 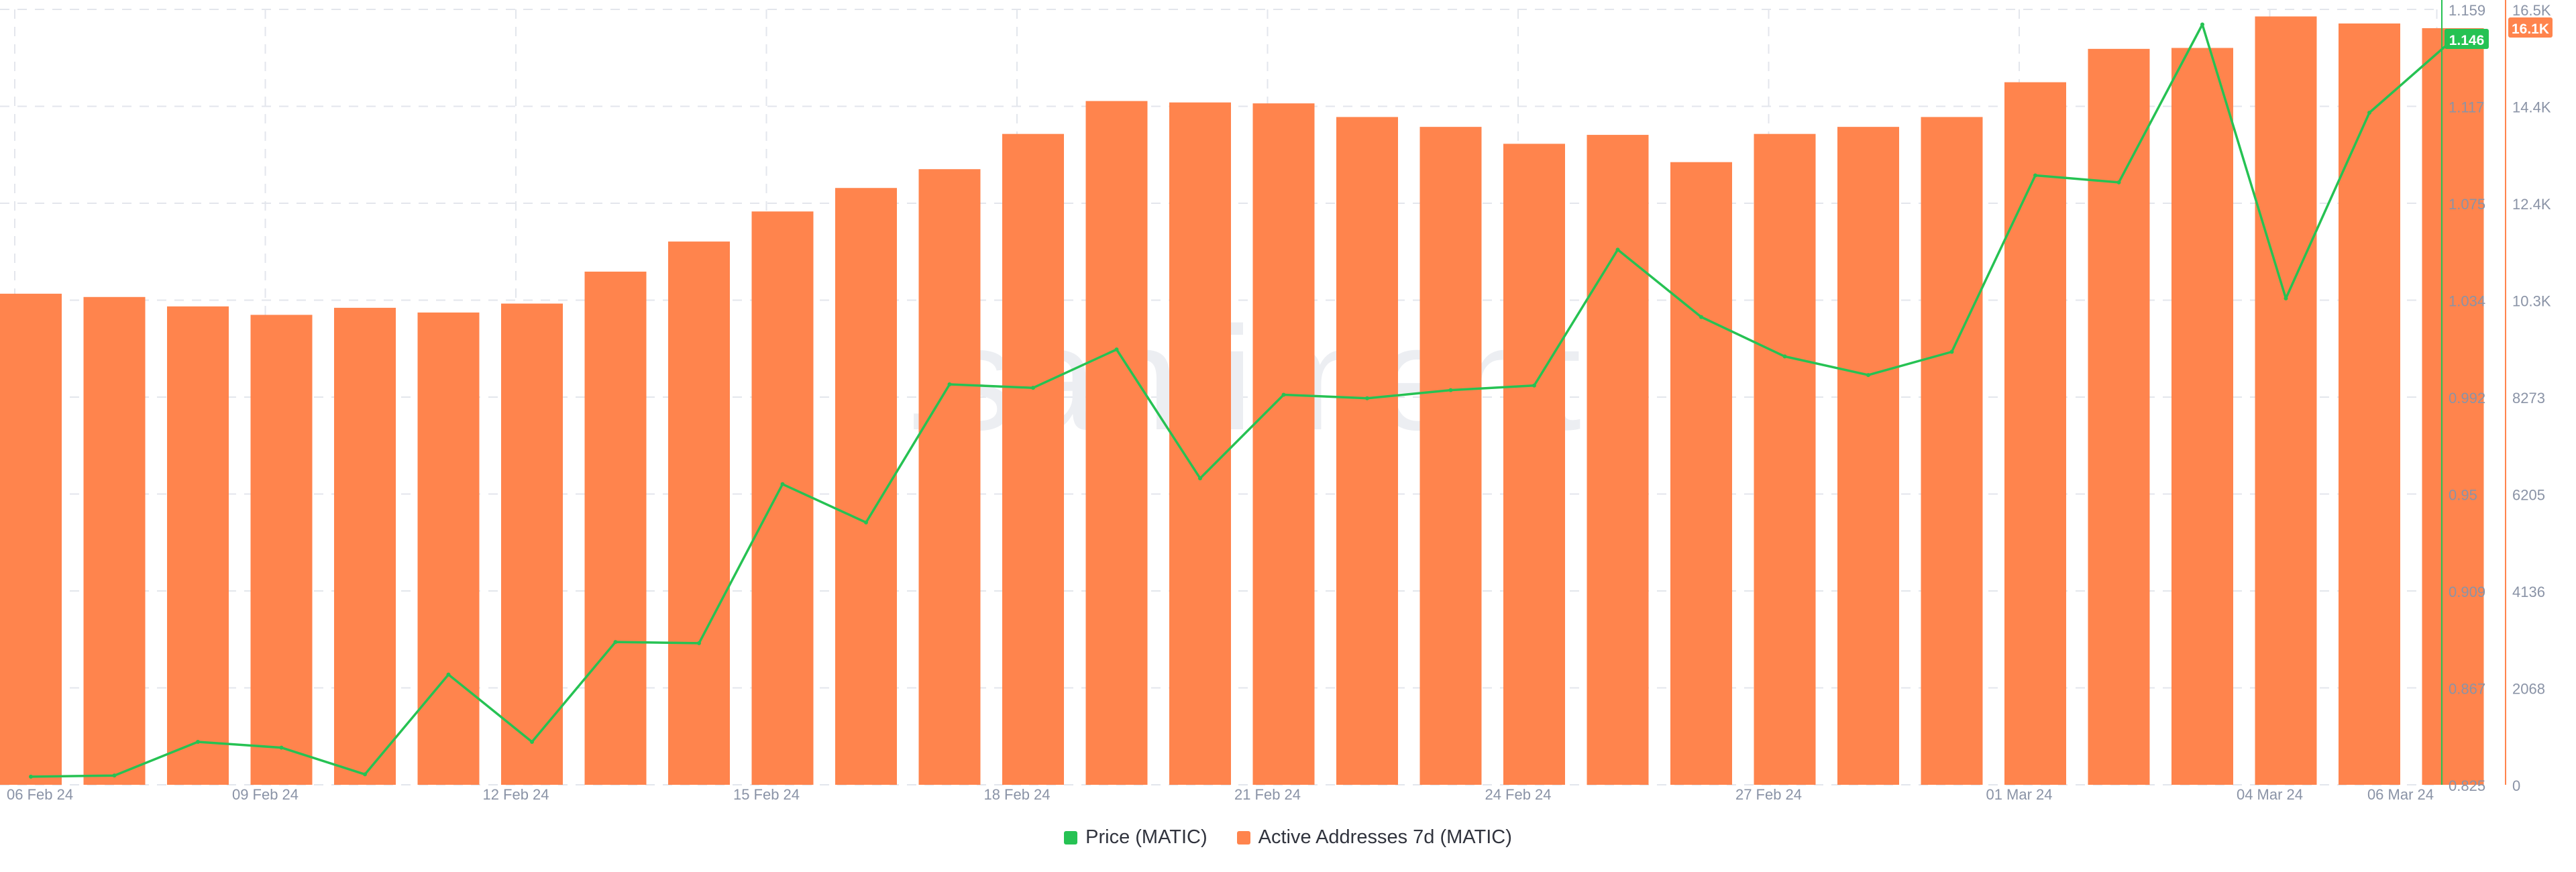 What do you see at coordinates (2516, 785) in the screenshot?
I see `right-axis-tick-label: 0` at bounding box center [2516, 785].